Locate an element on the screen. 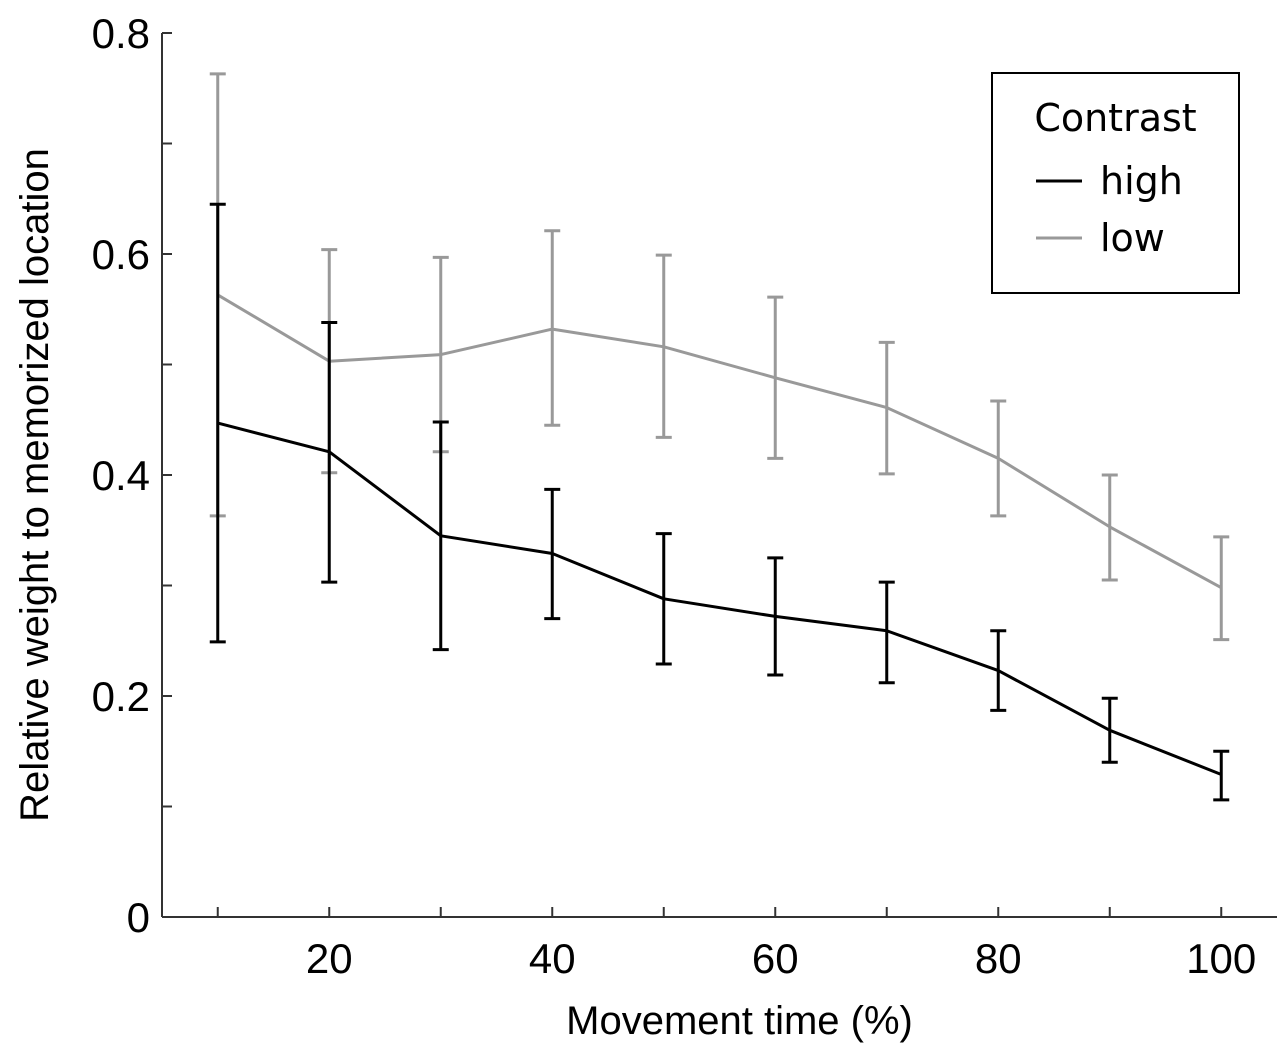 This screenshot has width=1283, height=1044. x-tick-label: 80 is located at coordinates (998, 958).